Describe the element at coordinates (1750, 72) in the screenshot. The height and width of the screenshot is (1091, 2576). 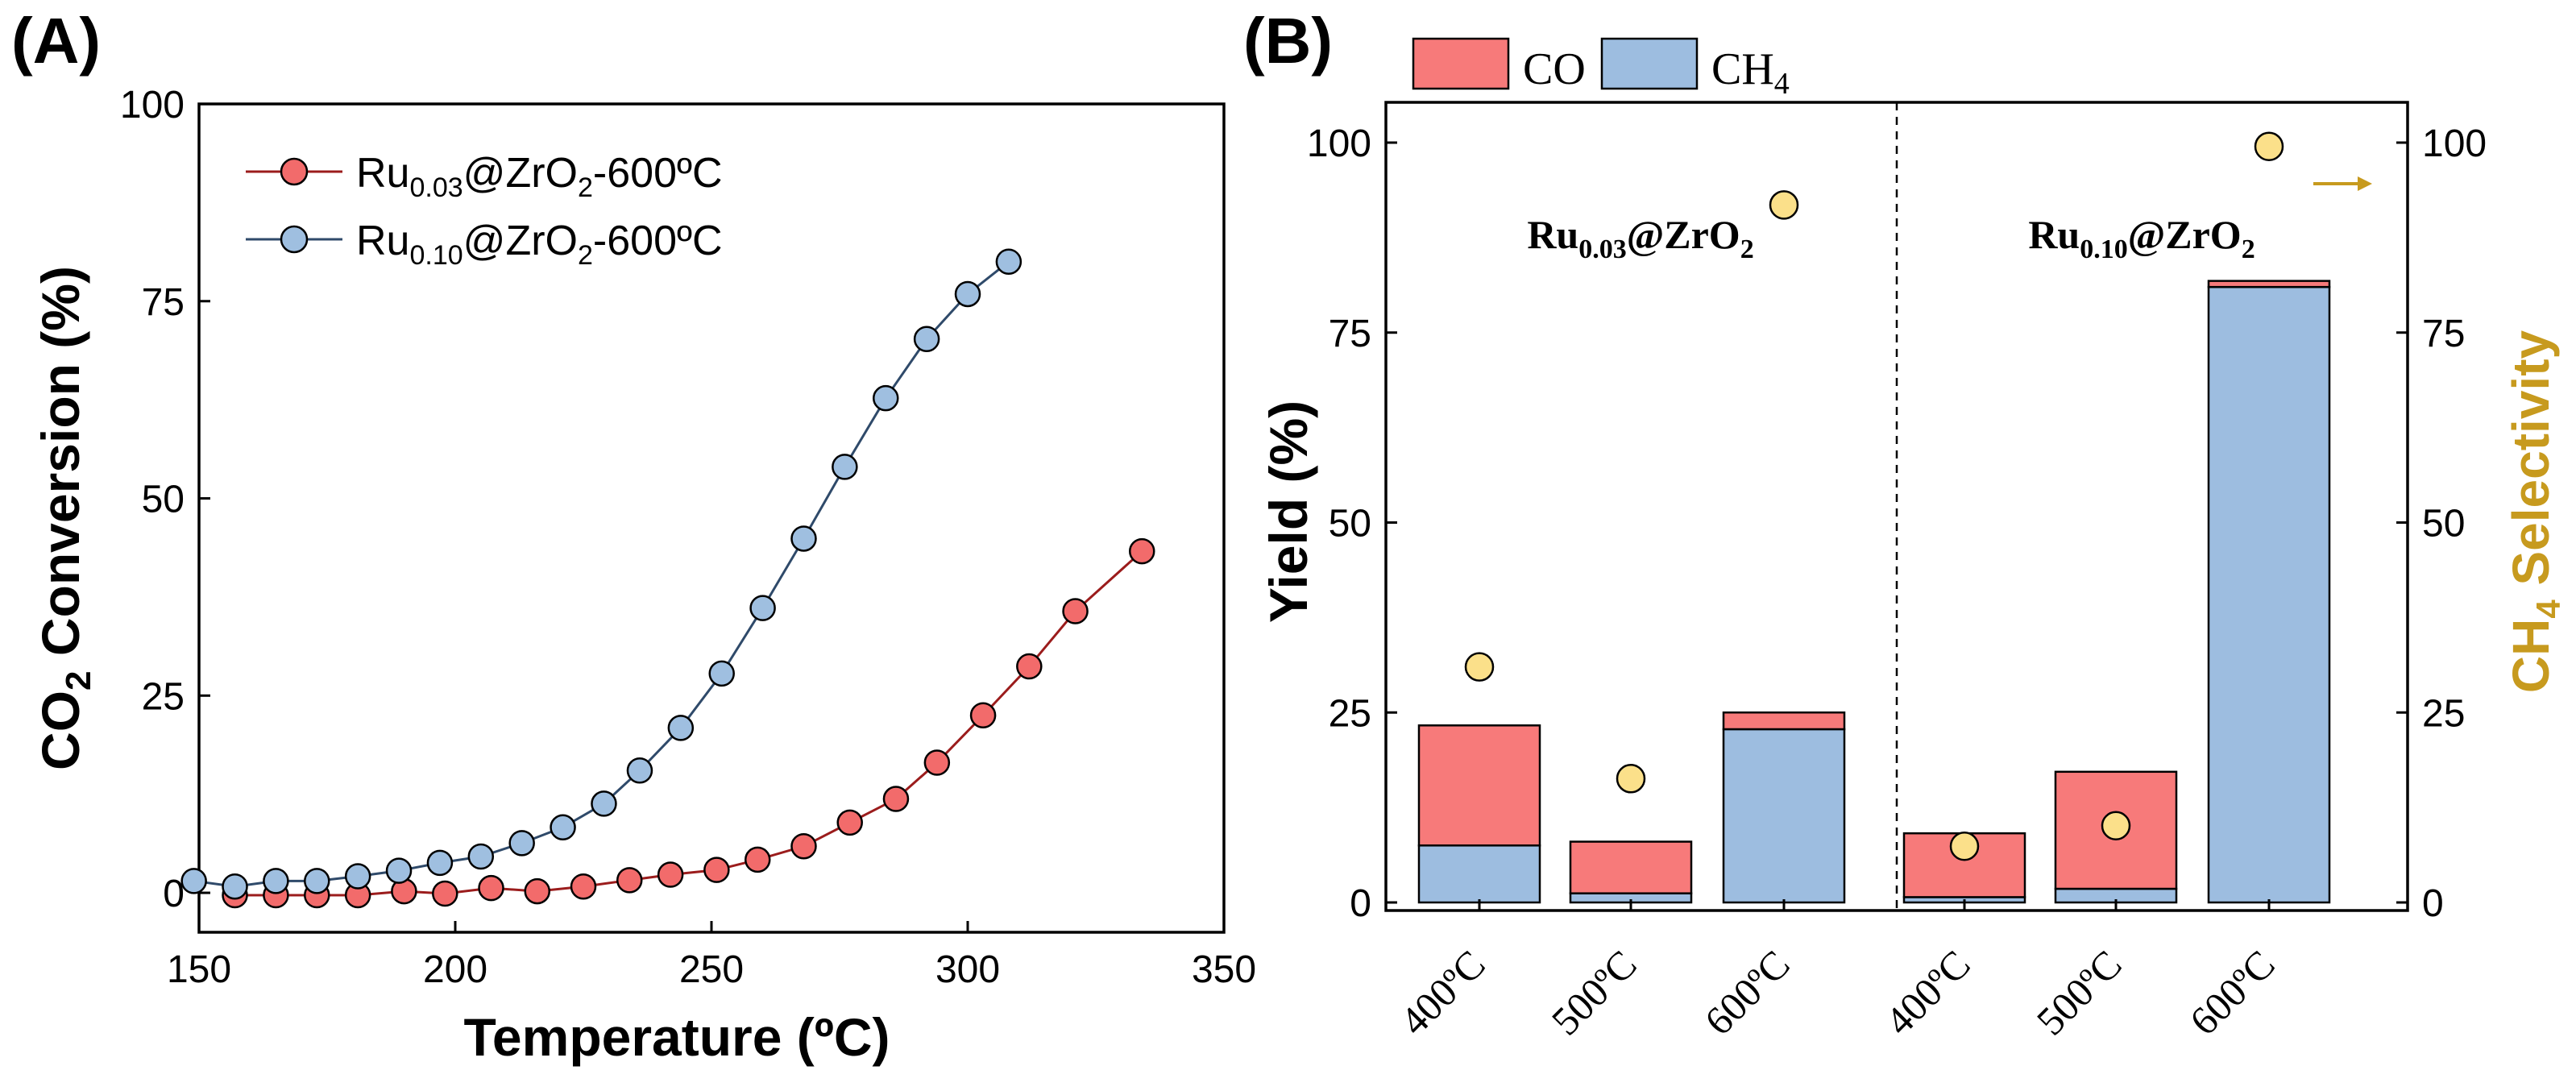
I see `legend-label-ch4: CH4` at that location.